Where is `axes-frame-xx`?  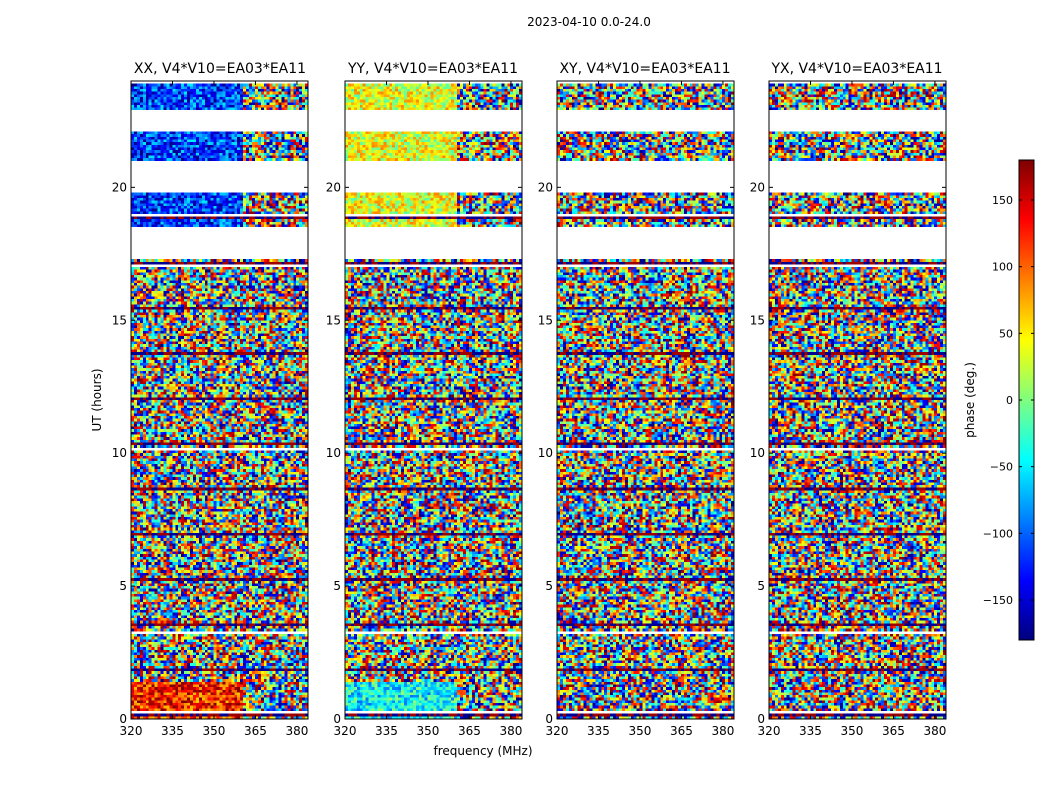
axes-frame-xx is located at coordinates (219, 400).